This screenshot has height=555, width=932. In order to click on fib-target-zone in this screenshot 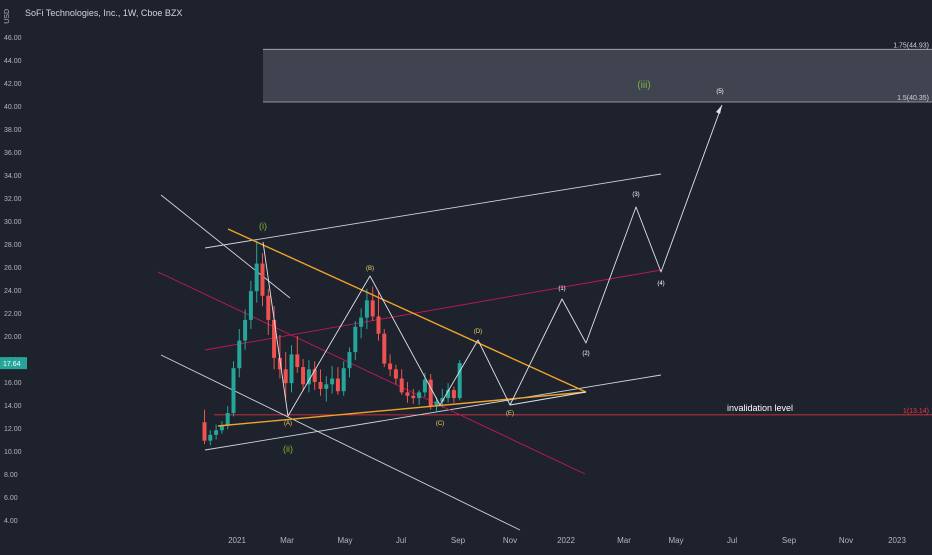, I will do `click(597, 75)`.